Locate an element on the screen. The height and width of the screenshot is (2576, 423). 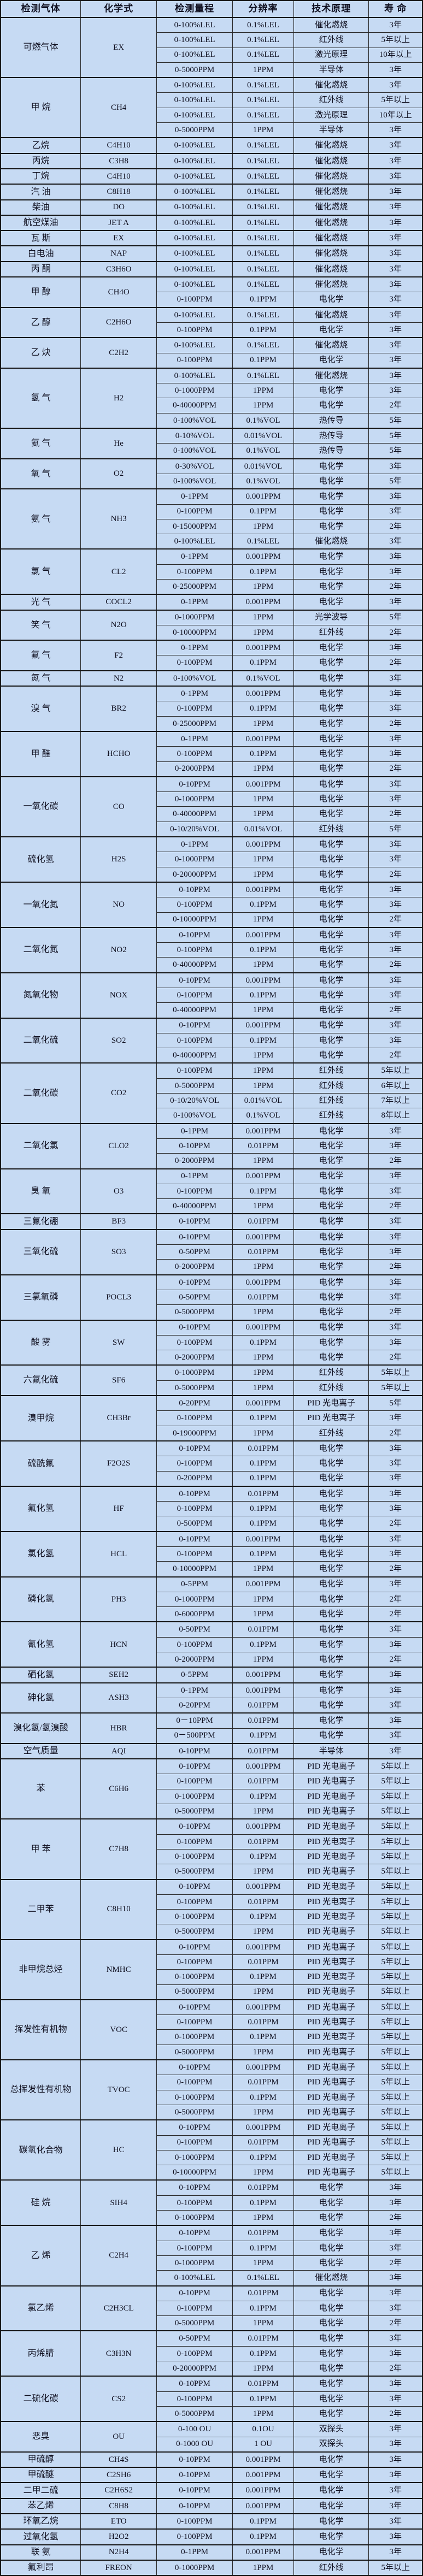
table-row: 0-100PPM 0.01PPM PID 光电离子 5年以上 is located at coordinates (212, 1842).